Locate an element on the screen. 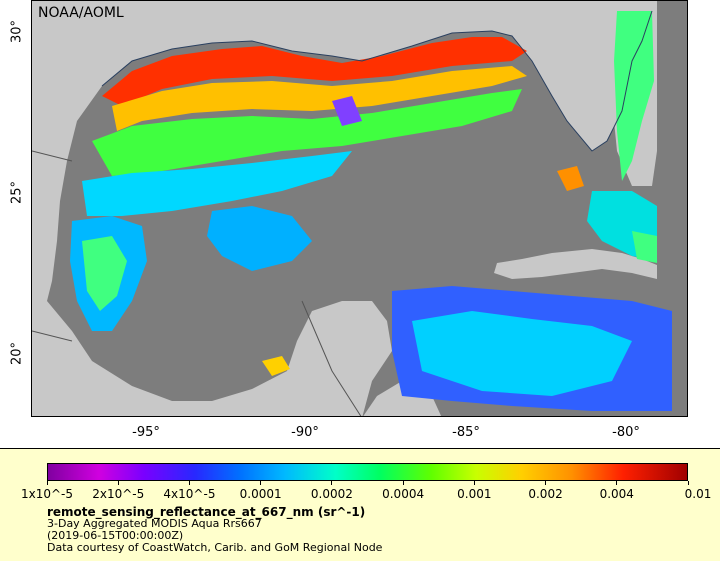 This screenshot has height=561, width=720. coastal-high-band is located at coordinates (314, 71).